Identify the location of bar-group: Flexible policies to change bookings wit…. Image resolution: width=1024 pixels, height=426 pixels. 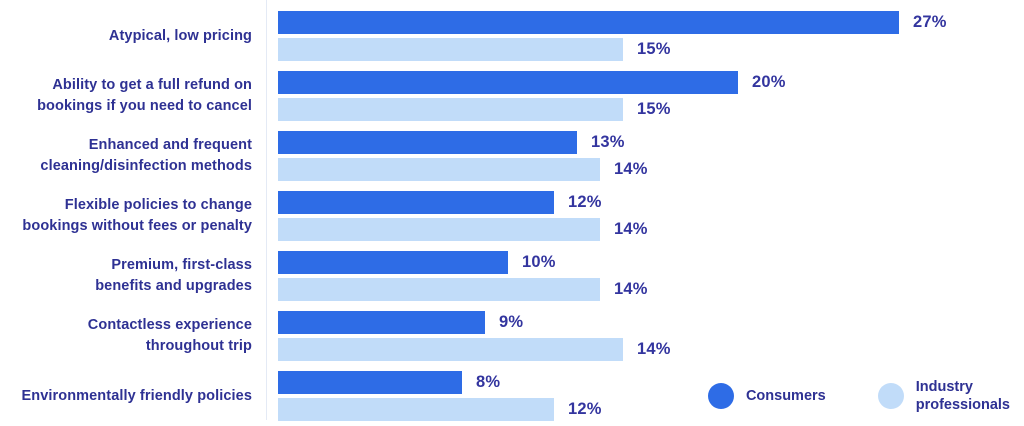
(512, 216).